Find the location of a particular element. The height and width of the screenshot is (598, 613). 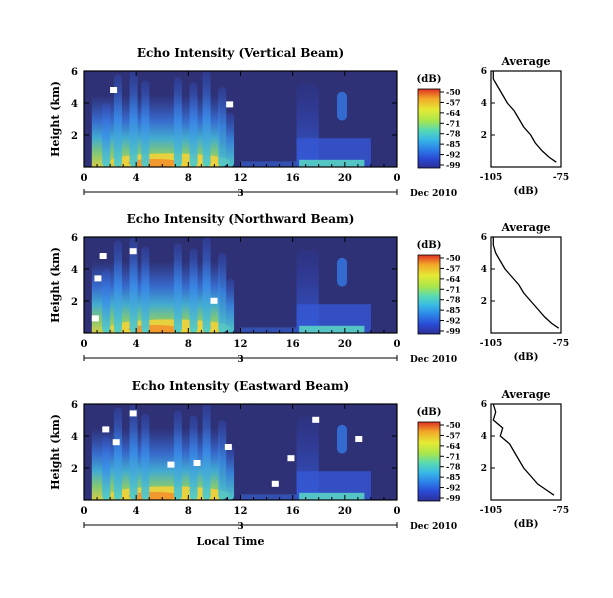

panel-title: Echo Intensity (Northward Beam) is located at coordinates (241, 219).